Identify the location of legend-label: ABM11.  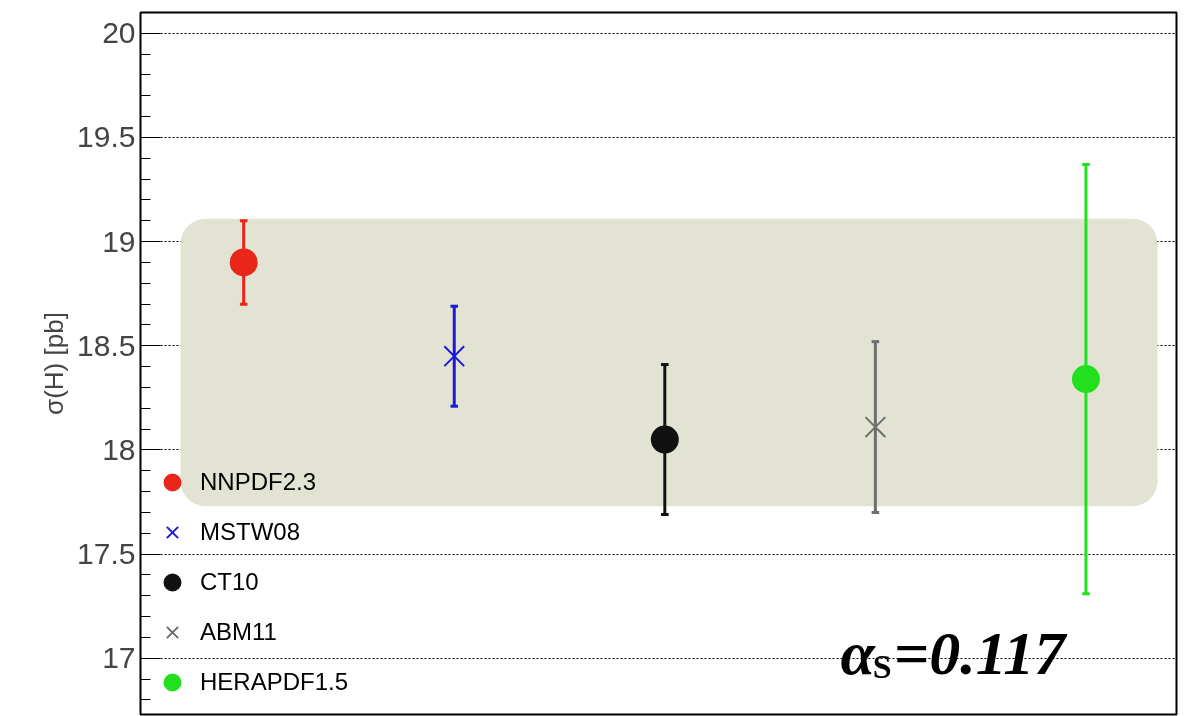
(238, 632).